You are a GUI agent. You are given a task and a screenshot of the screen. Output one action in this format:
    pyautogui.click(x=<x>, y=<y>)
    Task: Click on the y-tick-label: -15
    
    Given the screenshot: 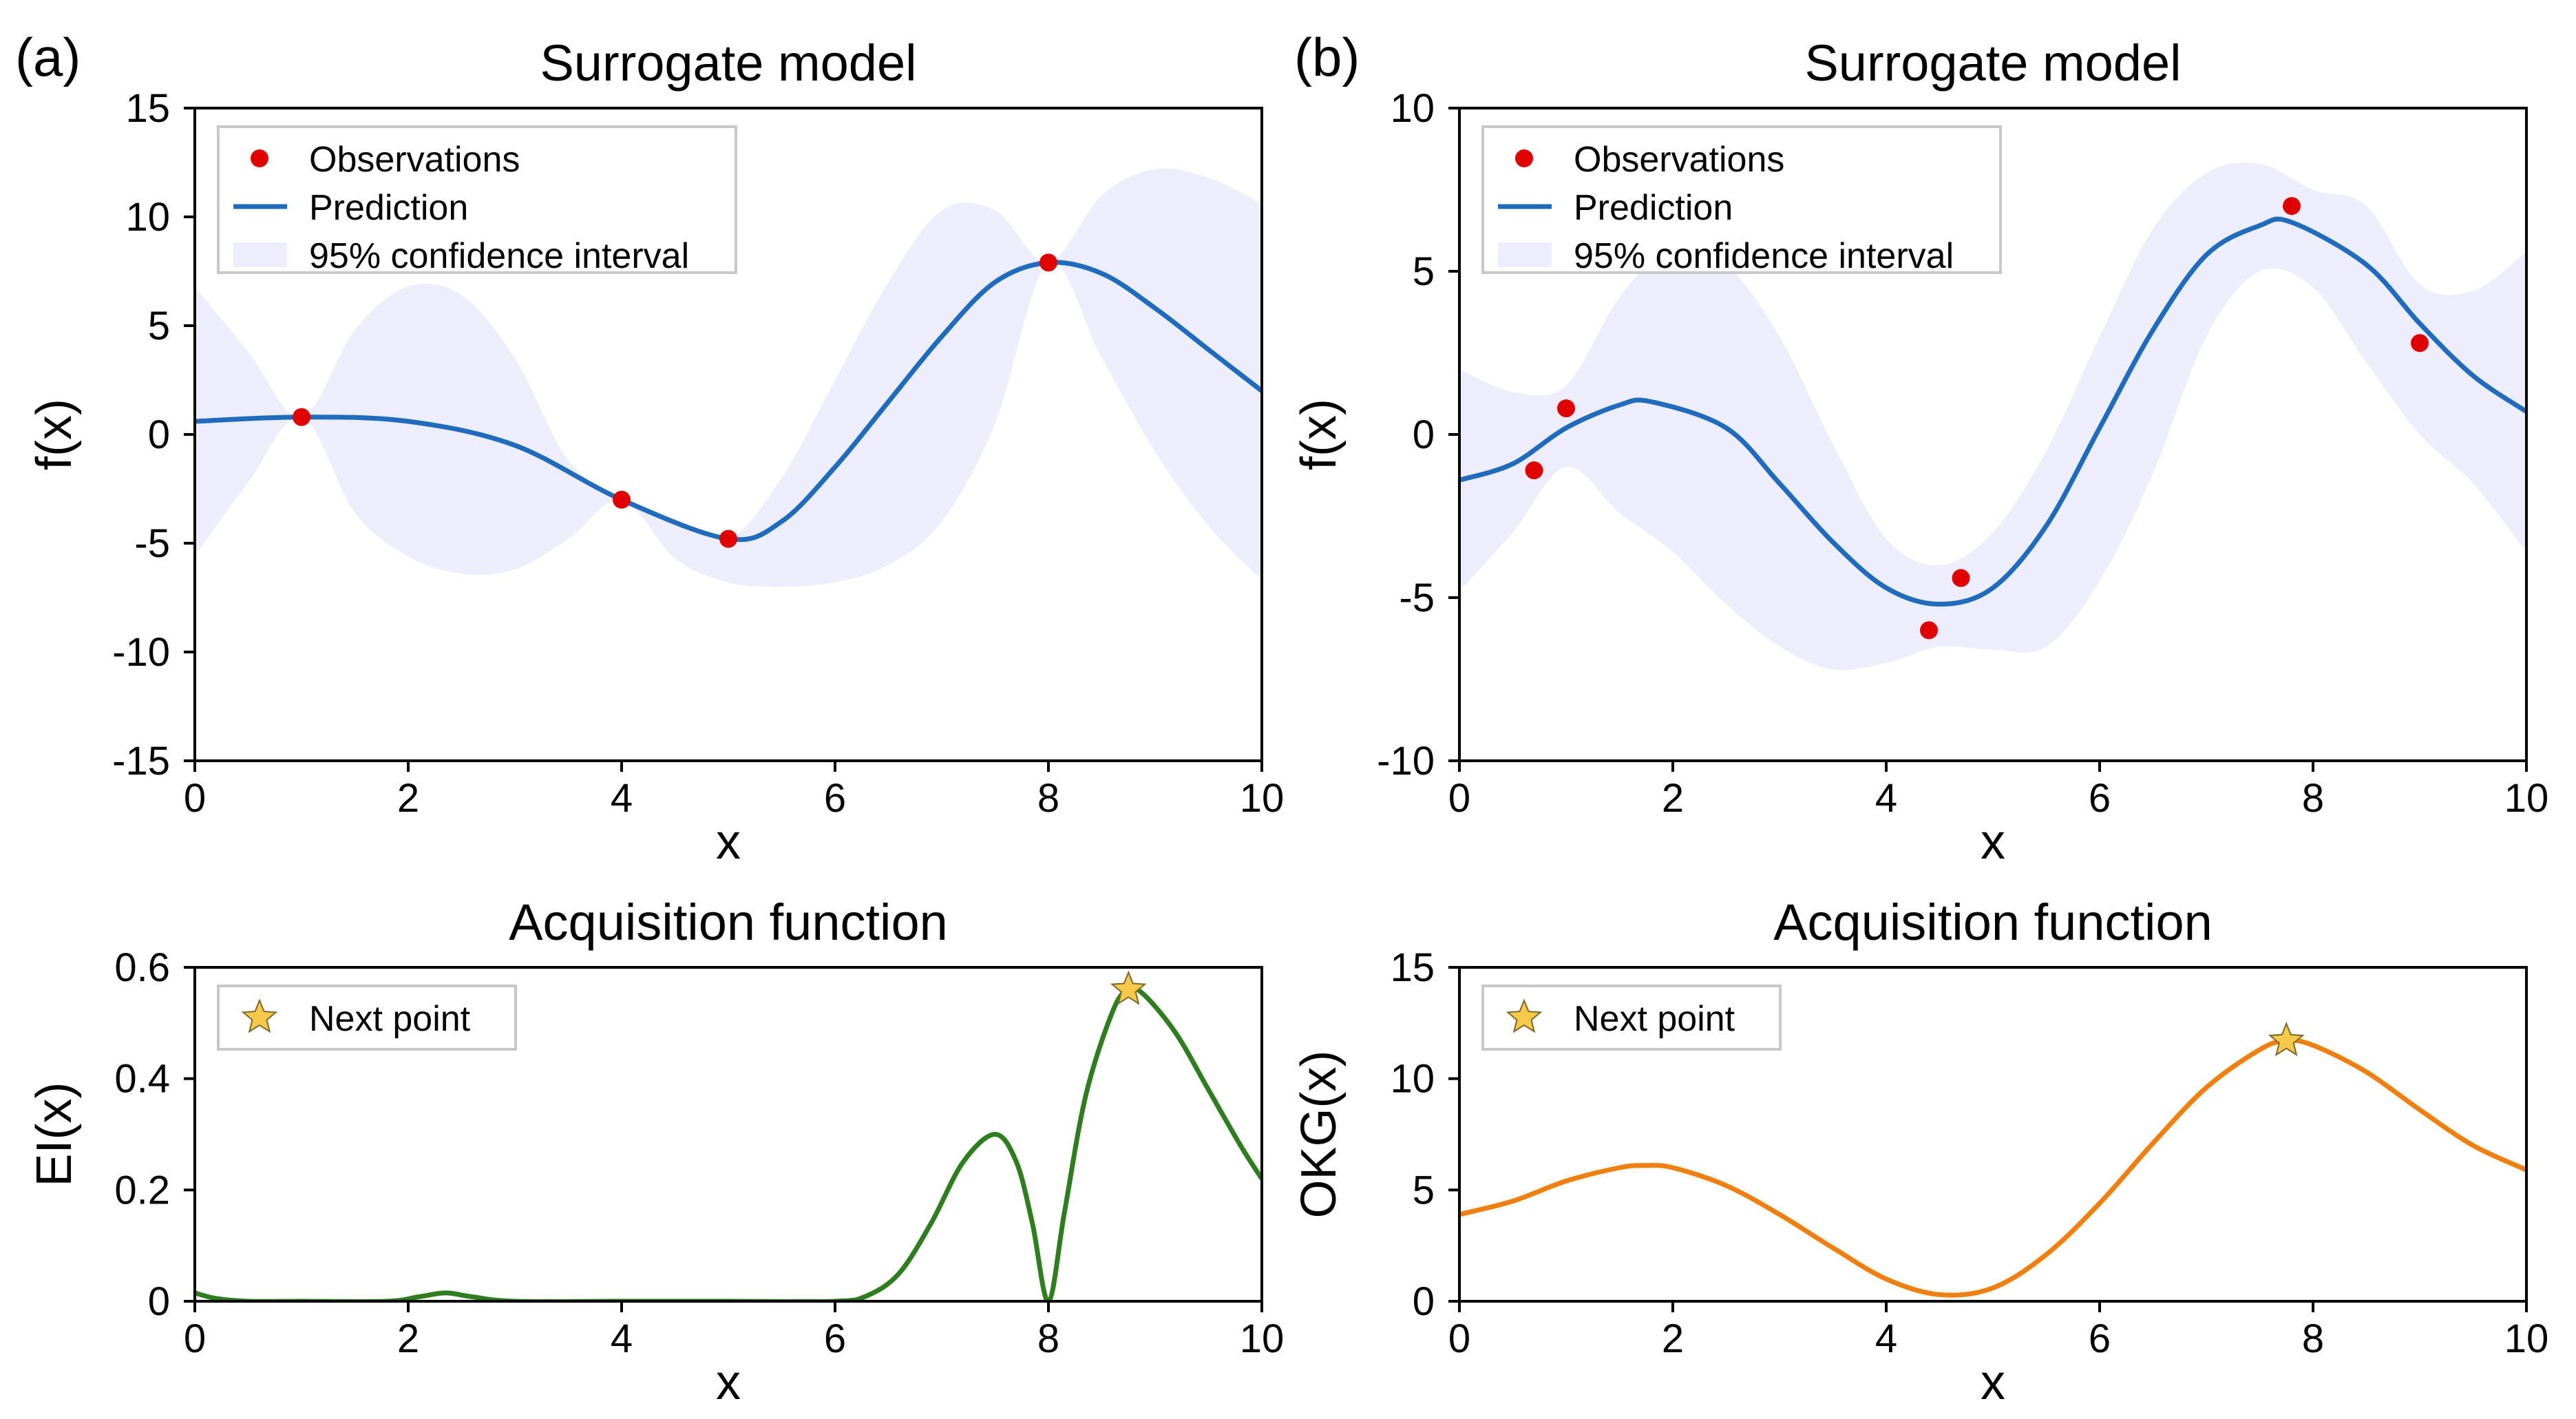 What is the action you would take?
    pyautogui.click(x=141, y=762)
    